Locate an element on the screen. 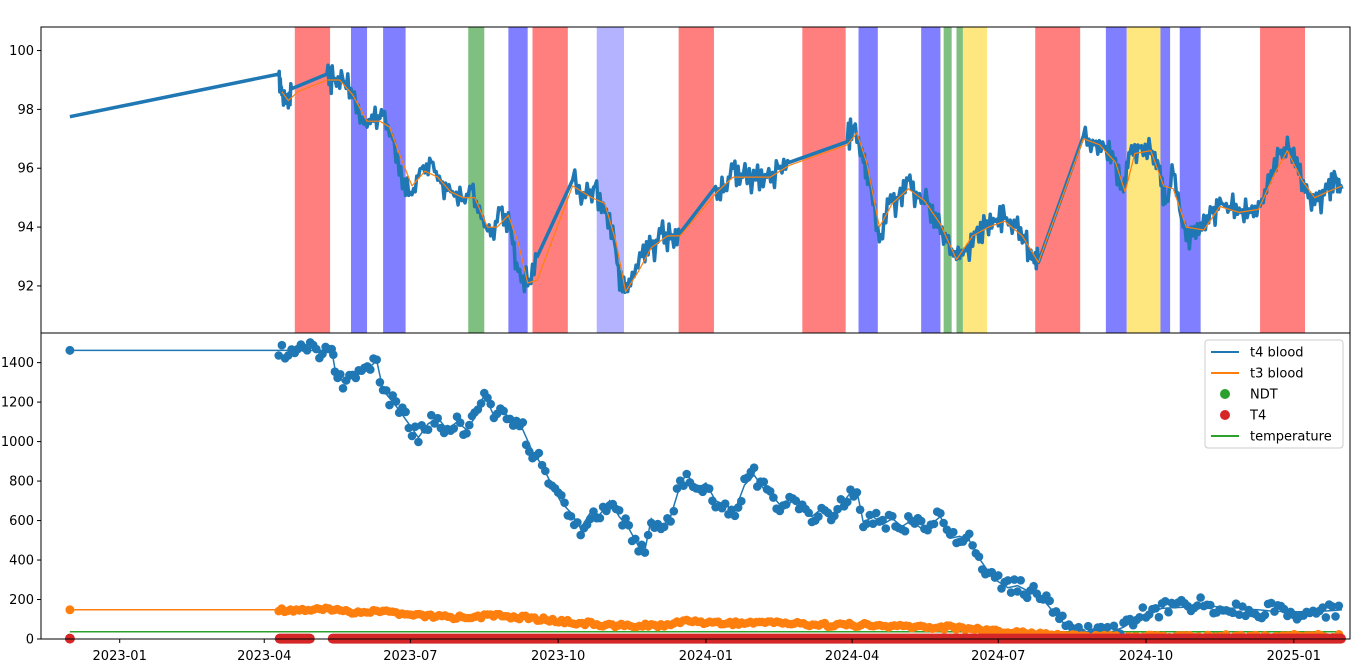 The height and width of the screenshot is (667, 1366). legend-items: t4 blood t3 blood NDT T4 temperature is located at coordinates (1271, 395).